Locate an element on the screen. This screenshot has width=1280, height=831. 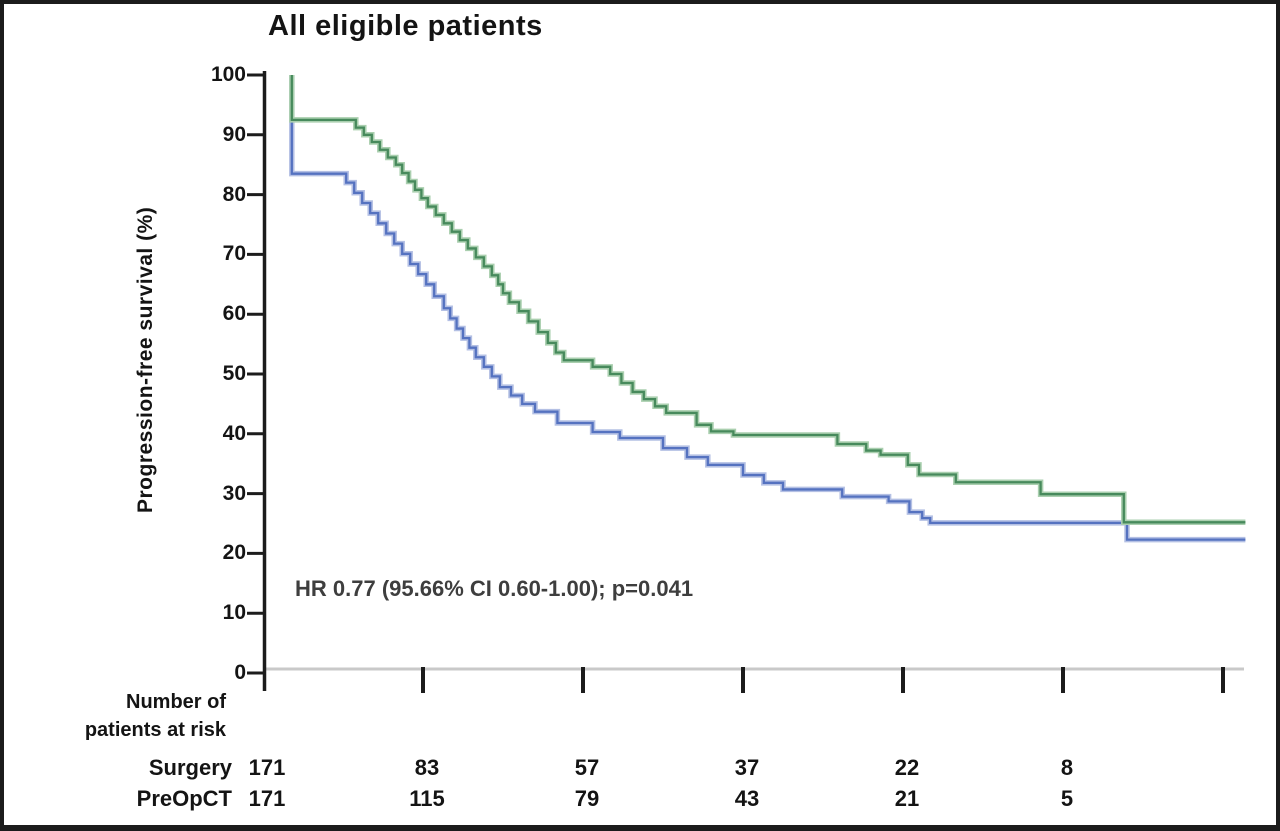
at-risk-value-preopct-4: 21 is located at coordinates (907, 798).